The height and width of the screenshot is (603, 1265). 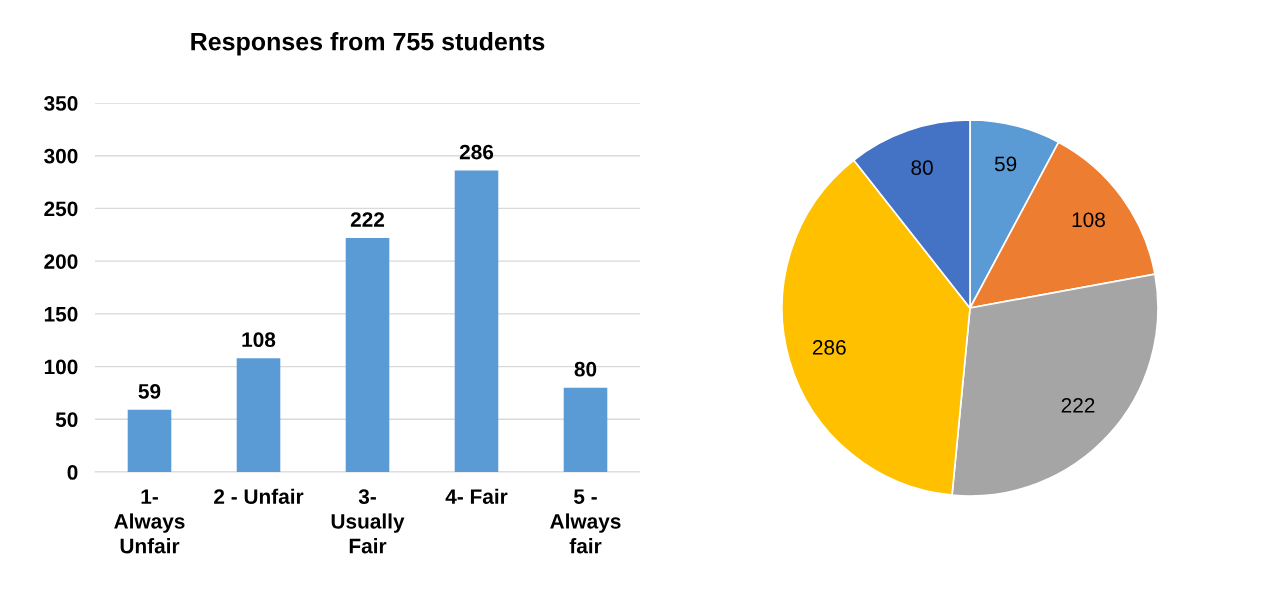 What do you see at coordinates (61, 261) in the screenshot?
I see `y-tick-label: 200` at bounding box center [61, 261].